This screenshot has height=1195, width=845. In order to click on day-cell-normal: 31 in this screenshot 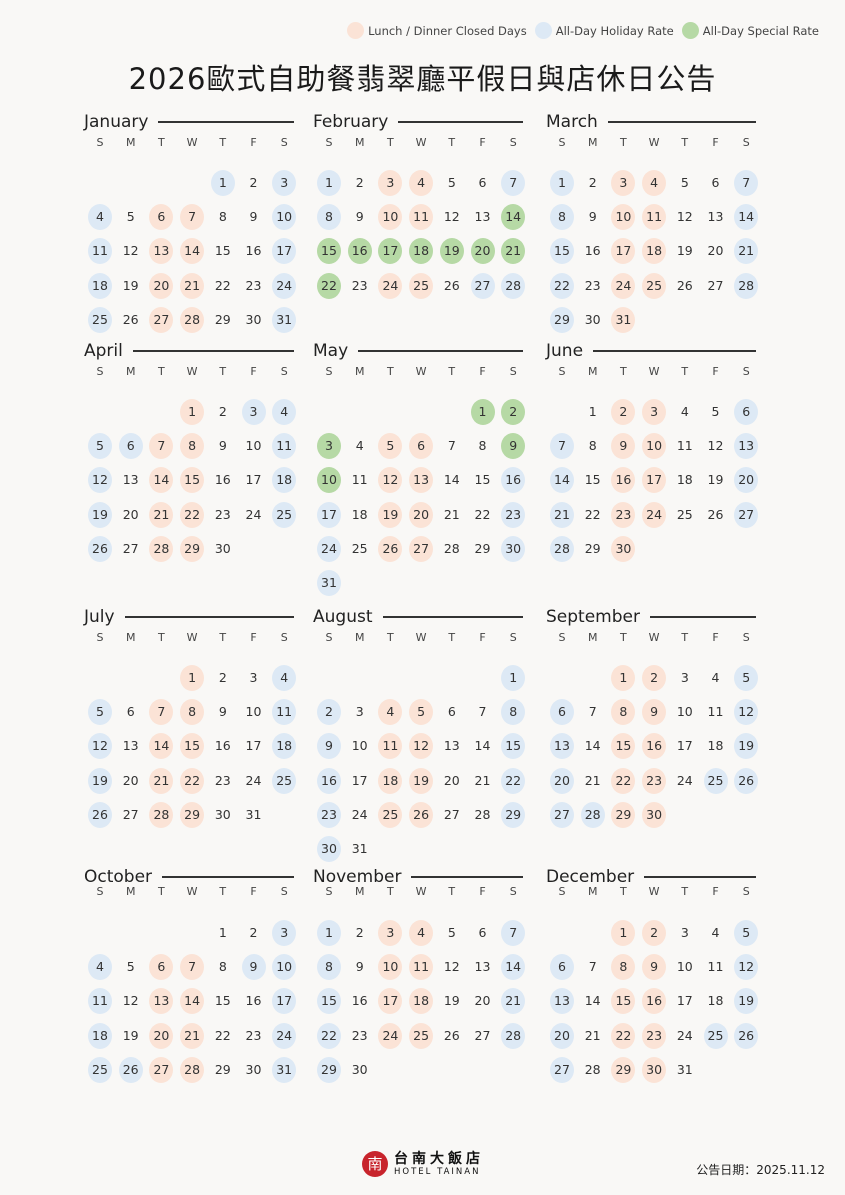, I will do `click(359, 848)`.